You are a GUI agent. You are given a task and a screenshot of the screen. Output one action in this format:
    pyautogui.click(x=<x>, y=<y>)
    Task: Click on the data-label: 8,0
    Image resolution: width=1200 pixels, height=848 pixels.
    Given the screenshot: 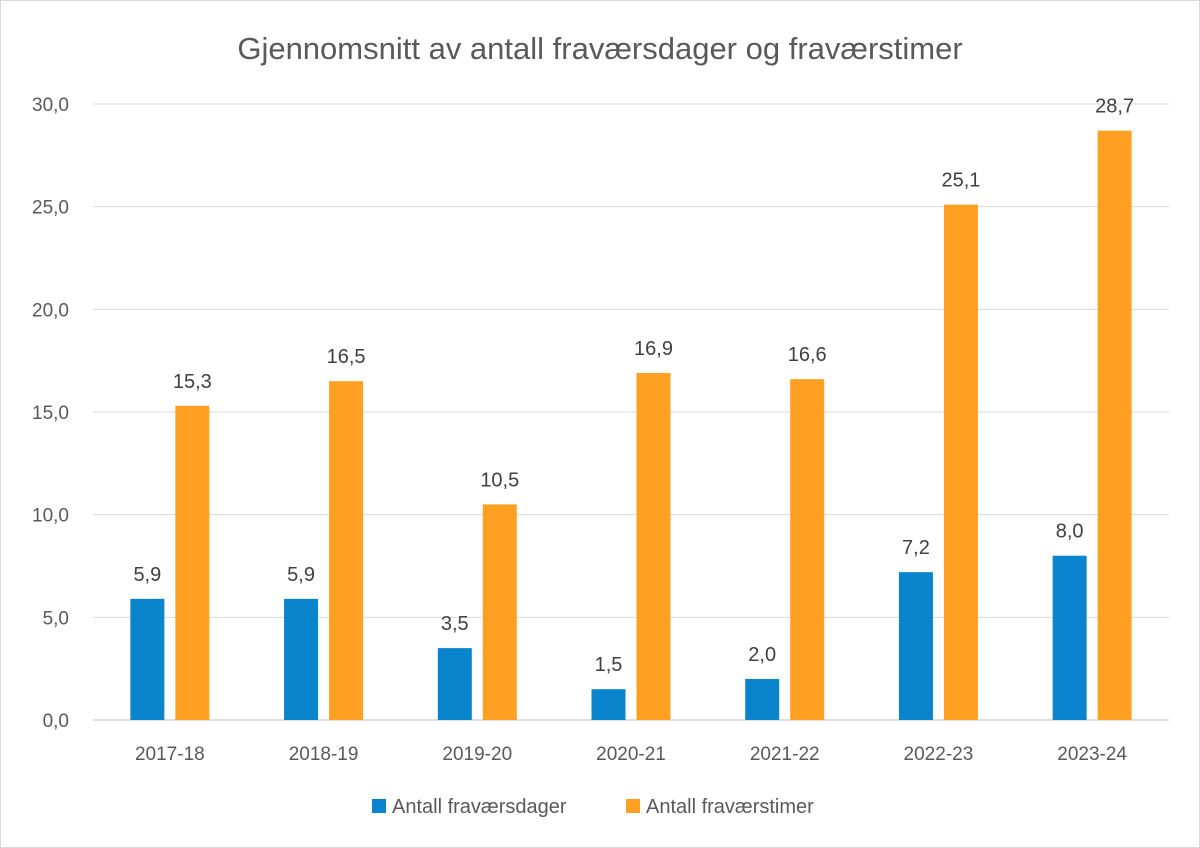 What is the action you would take?
    pyautogui.click(x=1070, y=532)
    